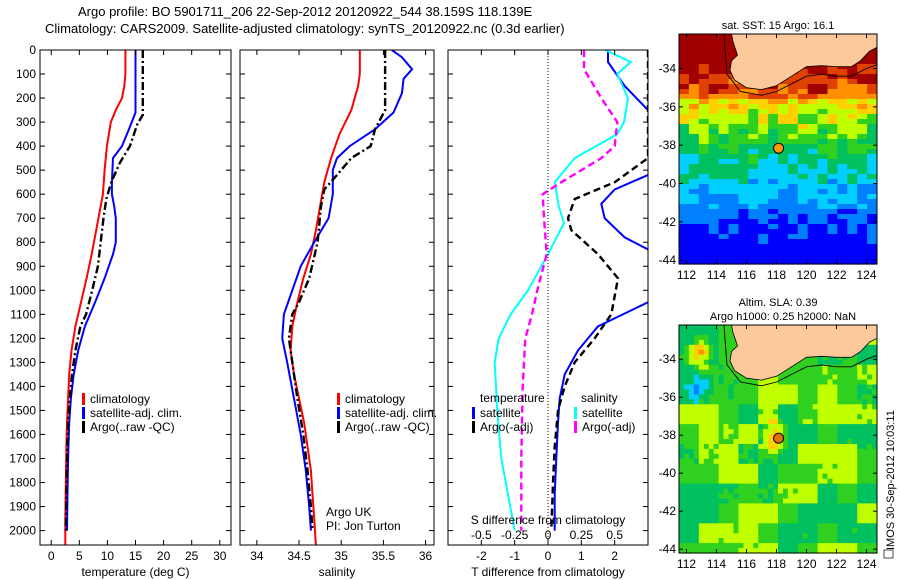  I want to click on series-line-temperature-argo-adj-, so click(599, 290).